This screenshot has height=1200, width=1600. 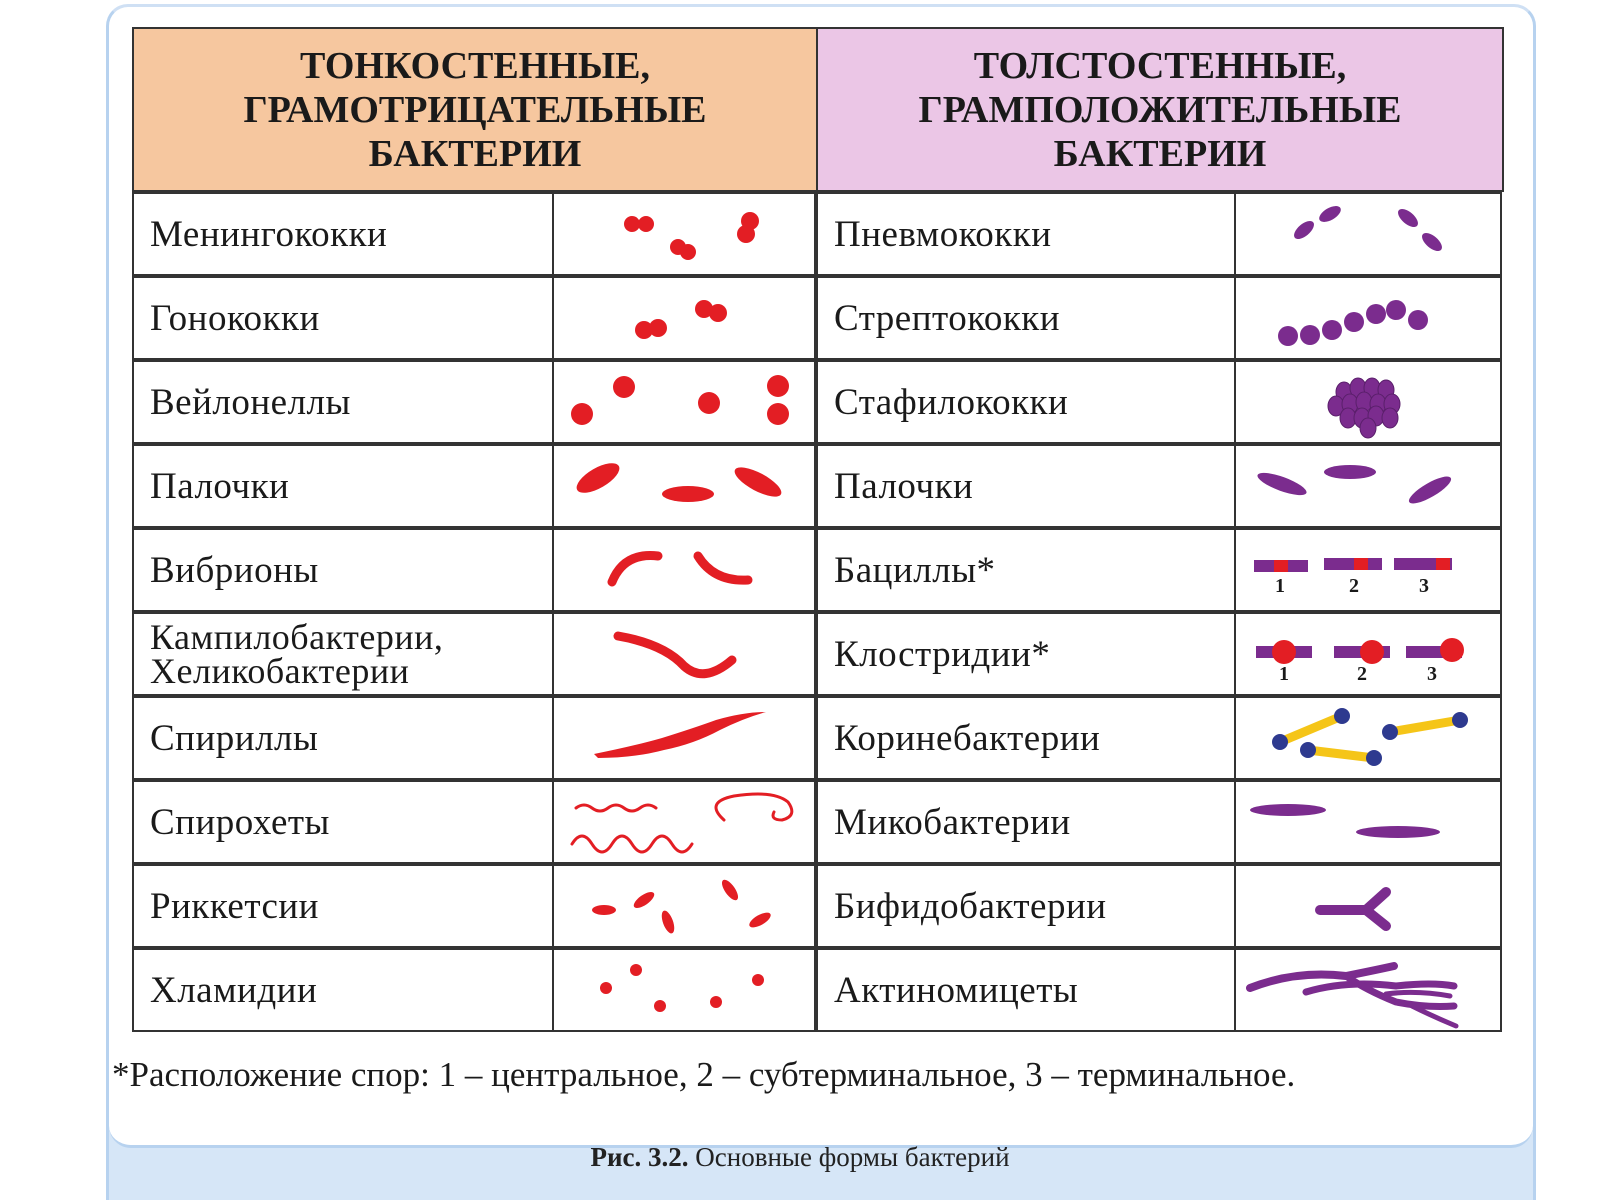 I want to click on bifid-rod-icon, so click(x=1353, y=909).